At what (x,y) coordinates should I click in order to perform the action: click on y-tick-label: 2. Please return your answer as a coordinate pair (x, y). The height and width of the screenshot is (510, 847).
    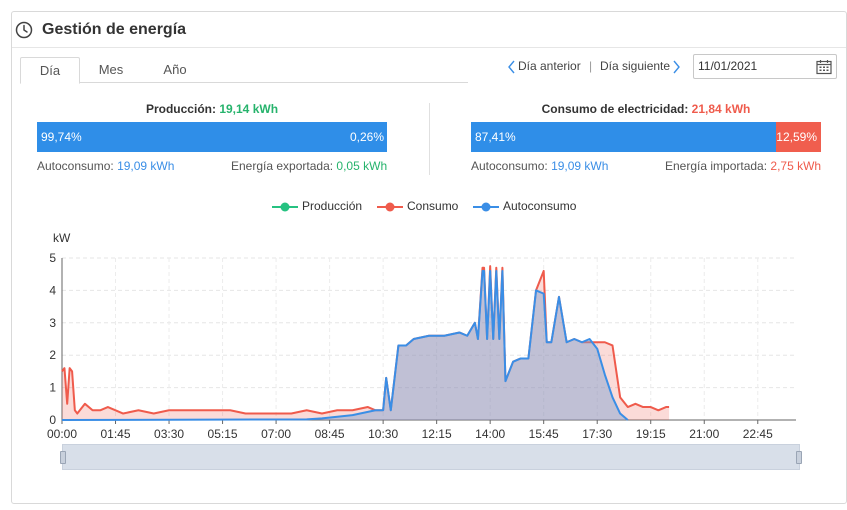
    Looking at the image, I should click on (52, 355).